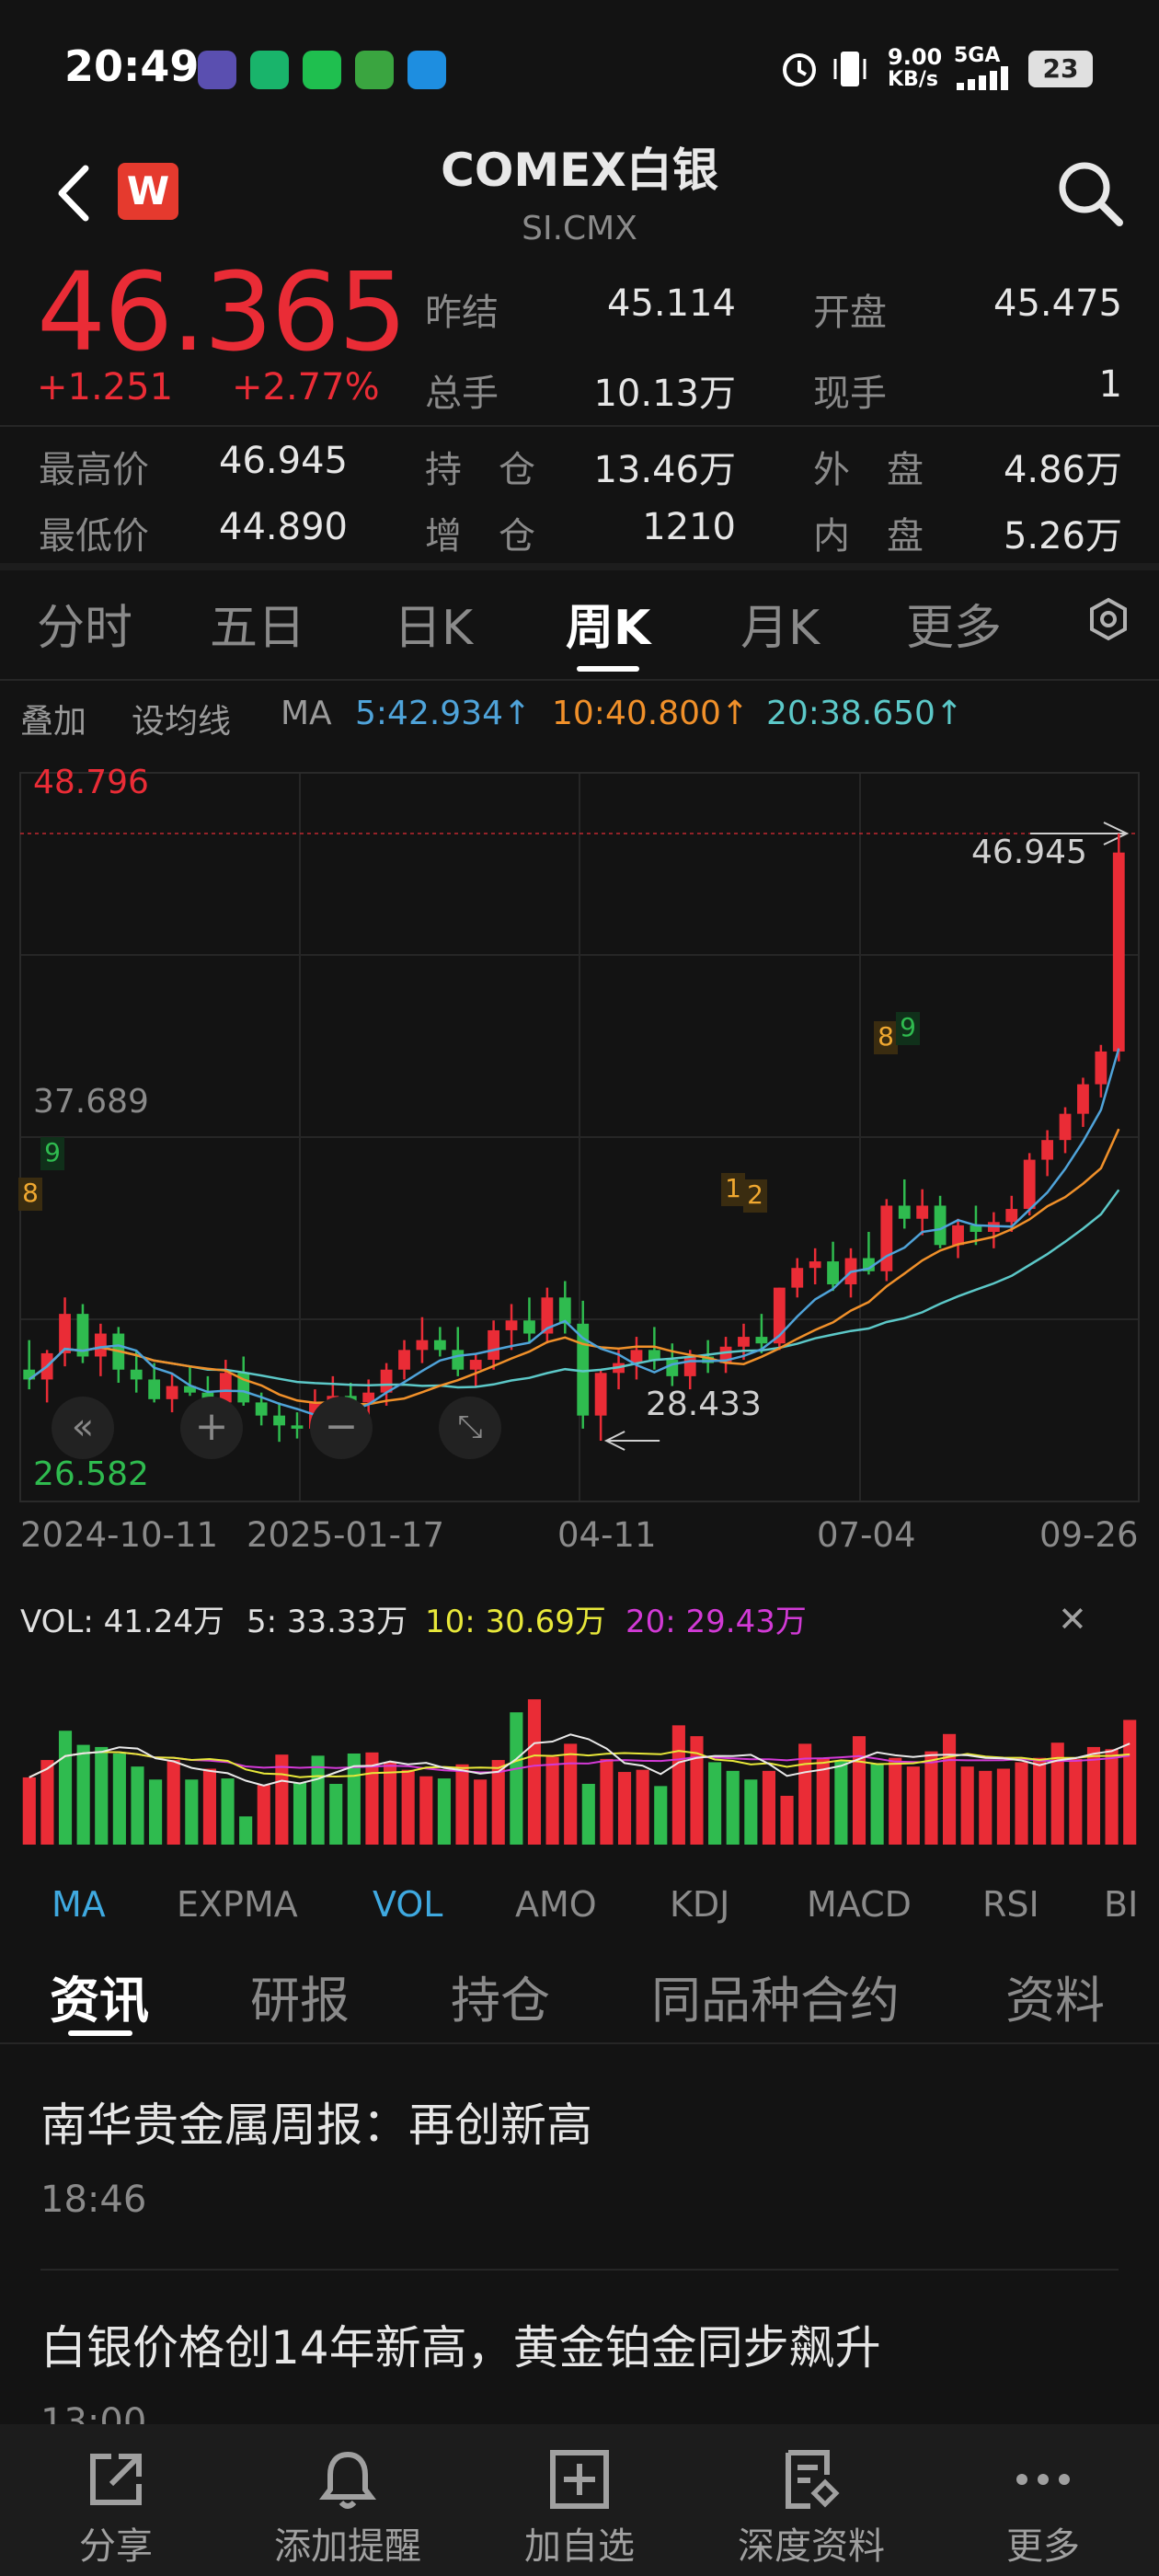 The width and height of the screenshot is (1159, 2576). I want to click on close-icon: ✕, so click(1072, 1619).